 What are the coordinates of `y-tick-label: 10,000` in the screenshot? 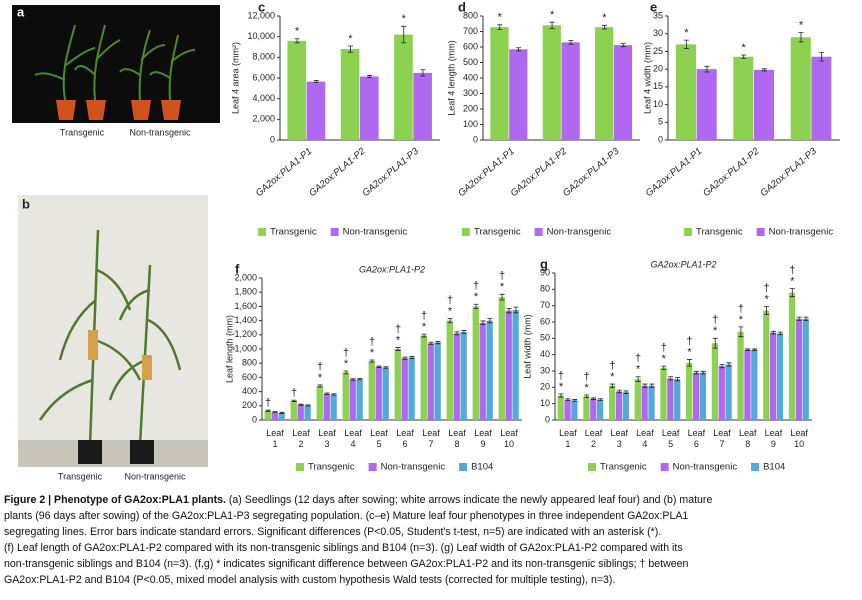 It's located at (261, 36).